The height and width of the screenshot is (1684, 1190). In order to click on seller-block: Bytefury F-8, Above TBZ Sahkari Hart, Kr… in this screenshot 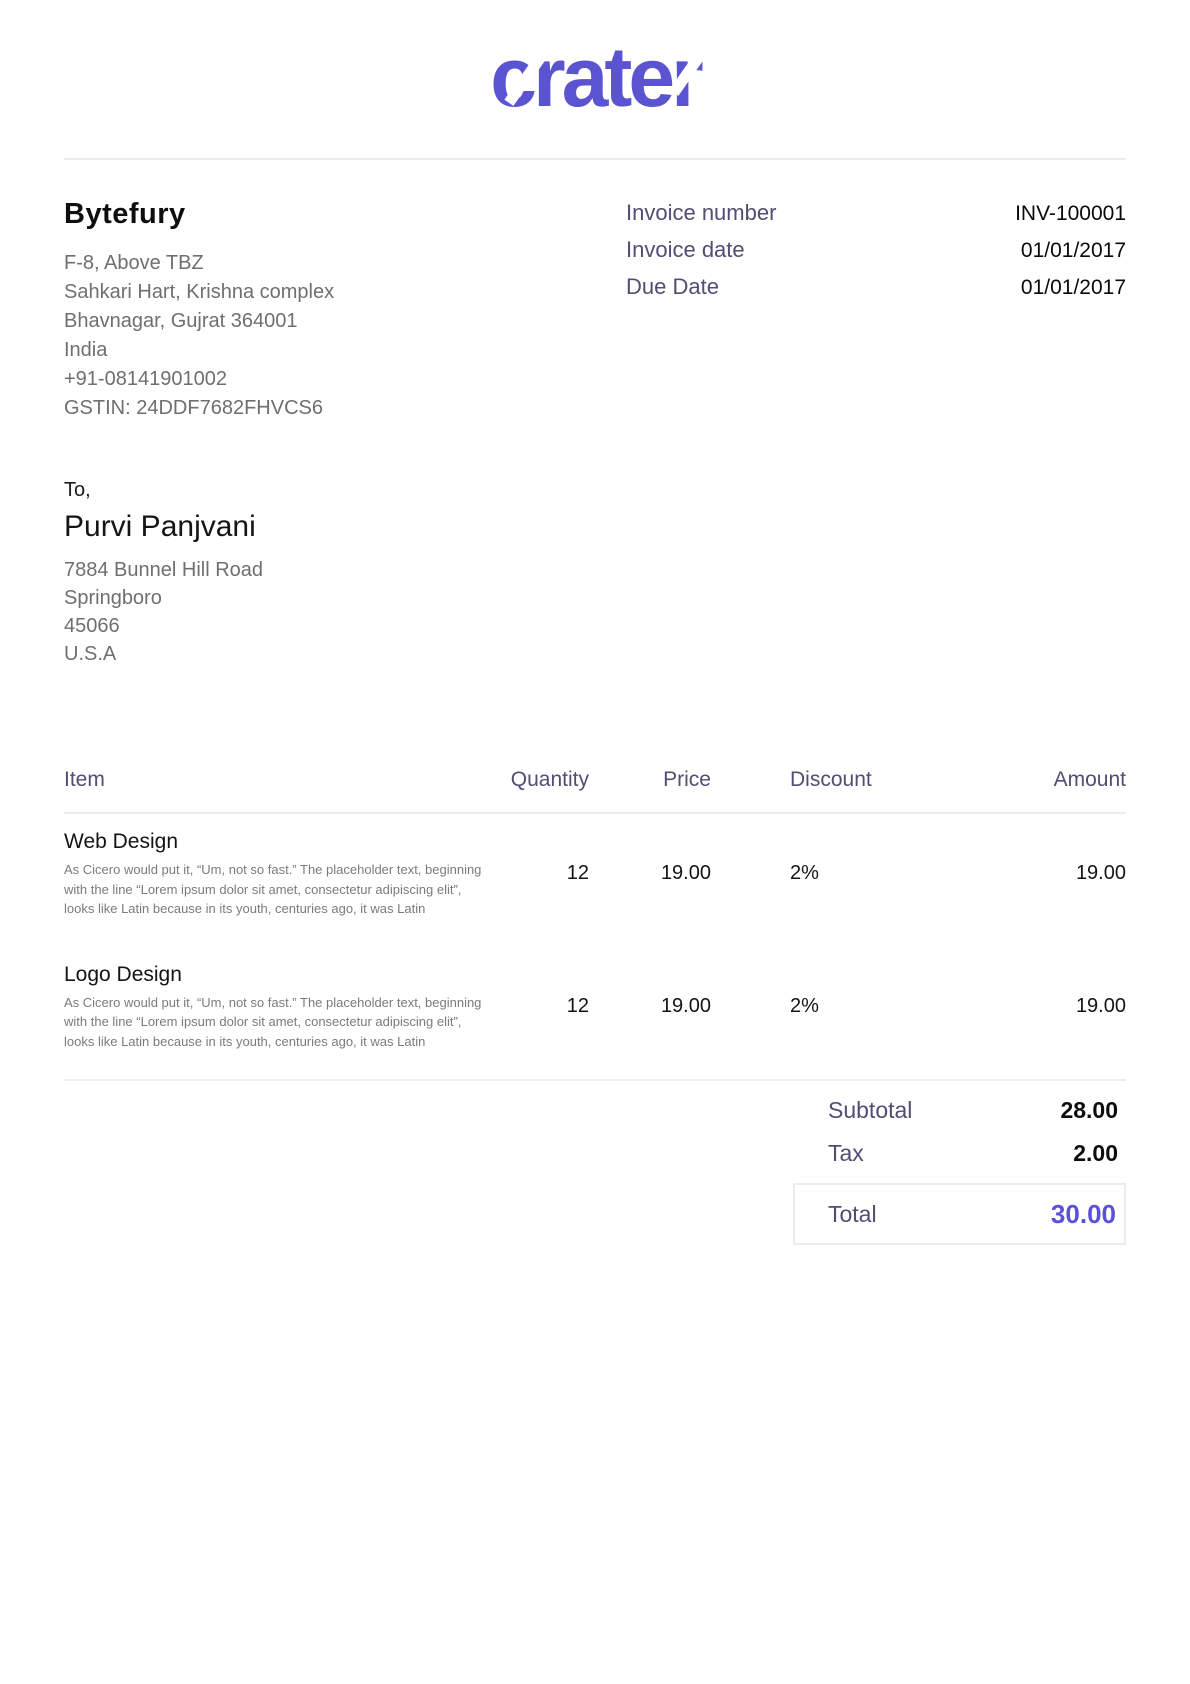, I will do `click(199, 310)`.